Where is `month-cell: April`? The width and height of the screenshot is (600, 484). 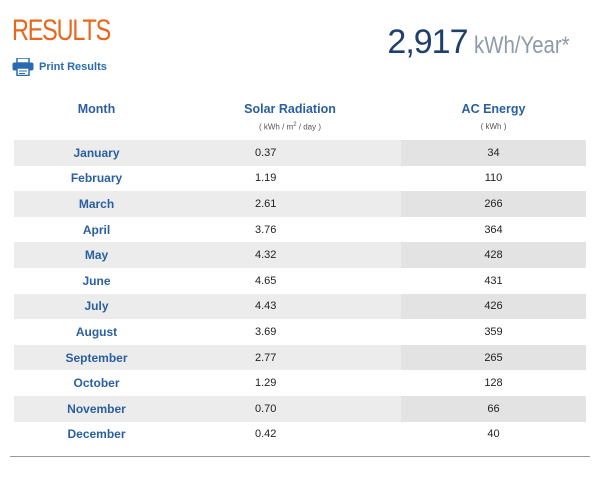
month-cell: April is located at coordinates (96, 229).